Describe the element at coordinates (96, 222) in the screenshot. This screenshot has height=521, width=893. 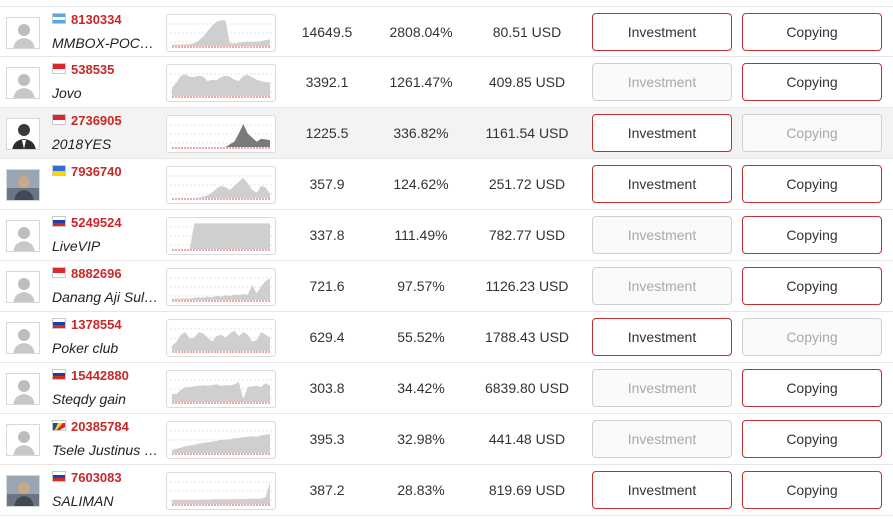
I see `account-number-link: 5249524` at that location.